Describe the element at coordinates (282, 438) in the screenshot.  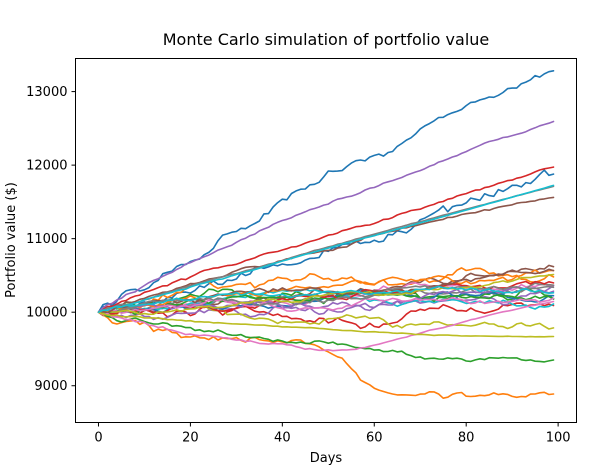
I see `x-tick-label: 40` at that location.